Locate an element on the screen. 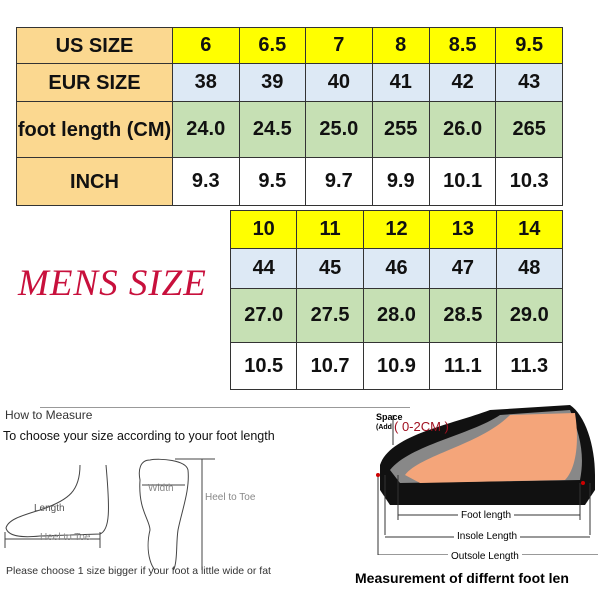 This screenshot has width=600, height=600. cell: 28.0 is located at coordinates (396, 315).